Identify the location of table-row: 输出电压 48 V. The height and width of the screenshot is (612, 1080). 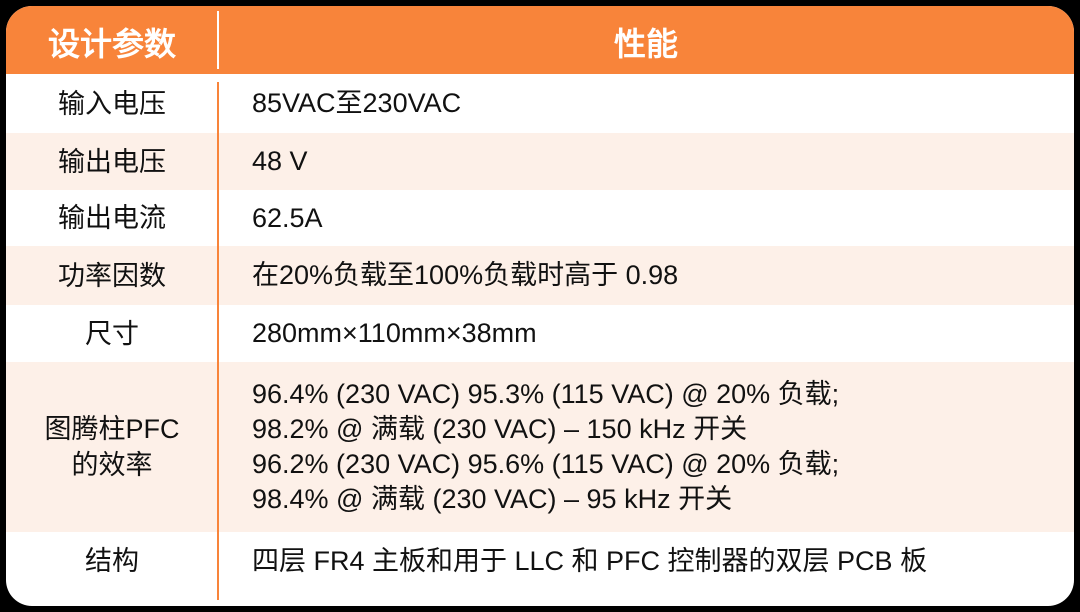
(540, 161).